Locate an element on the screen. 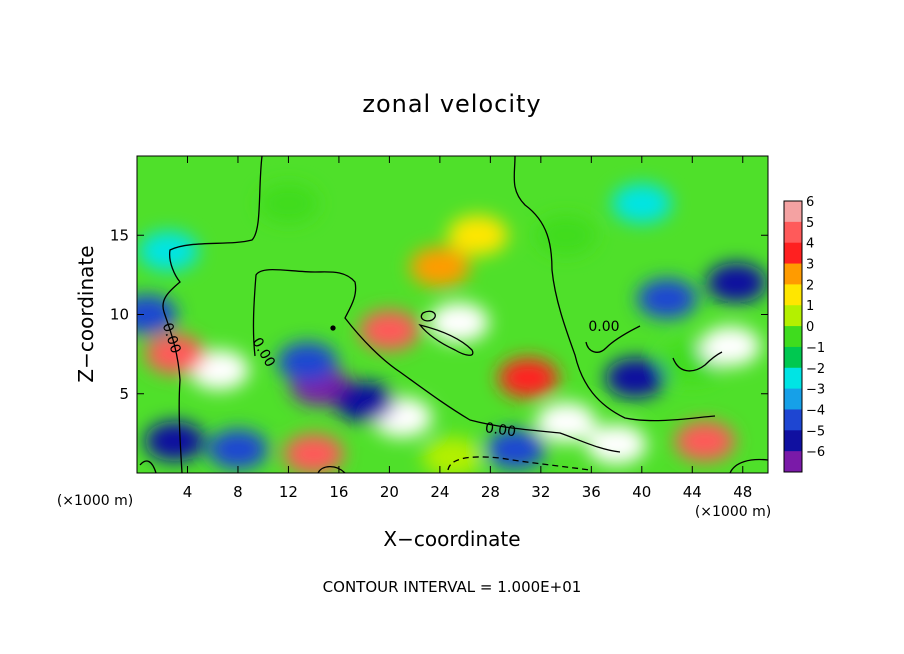  colorbar-label: 3 is located at coordinates (810, 265).